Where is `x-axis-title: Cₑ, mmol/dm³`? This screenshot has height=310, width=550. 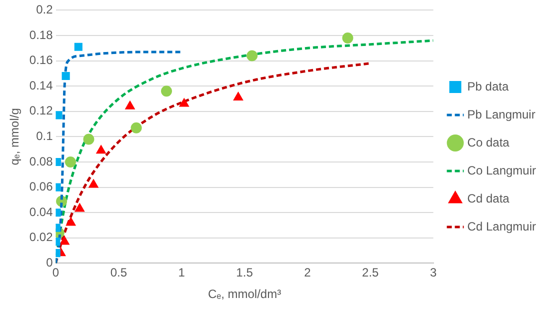 x-axis-title: Cₑ, mmol/dm³ is located at coordinates (245, 294).